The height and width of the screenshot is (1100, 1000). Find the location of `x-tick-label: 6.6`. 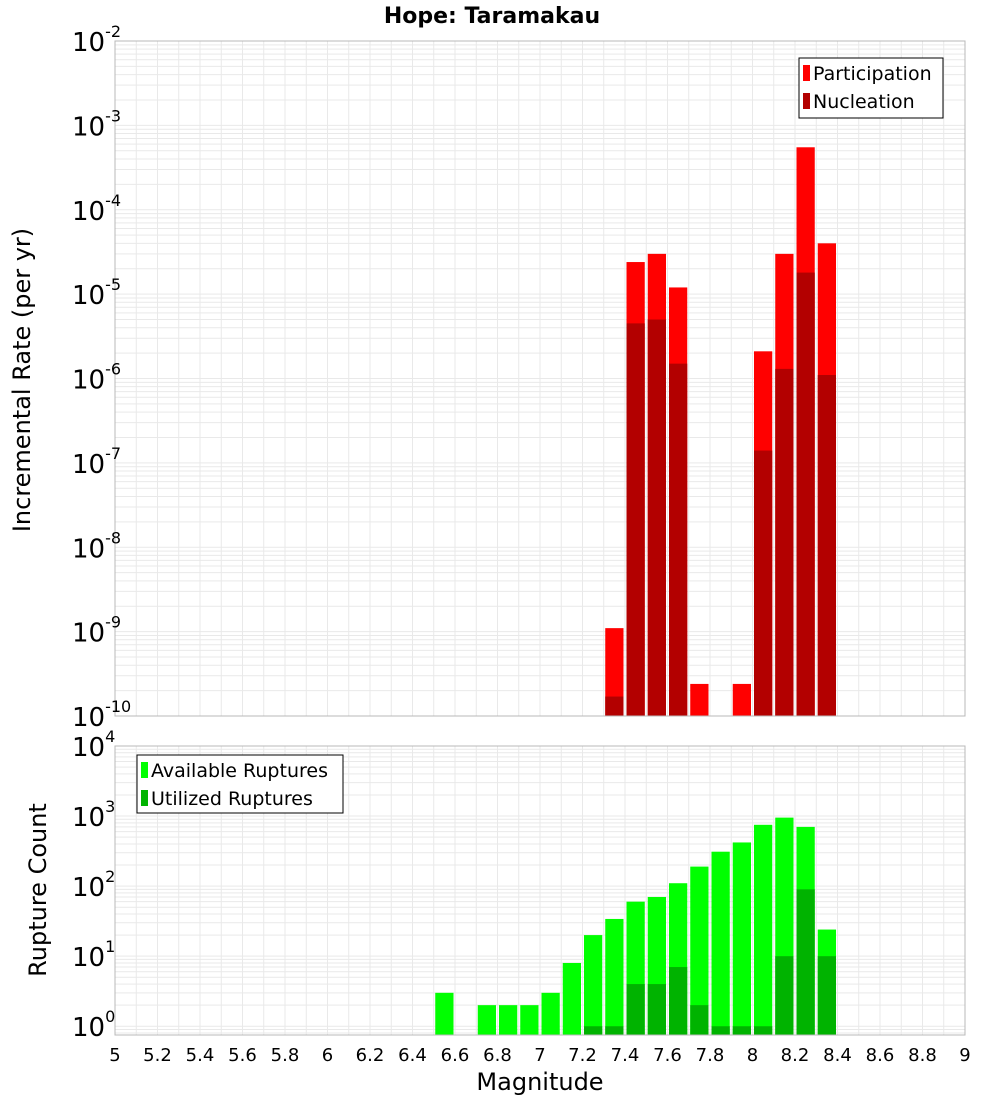

x-tick-label: 6.6 is located at coordinates (455, 1055).